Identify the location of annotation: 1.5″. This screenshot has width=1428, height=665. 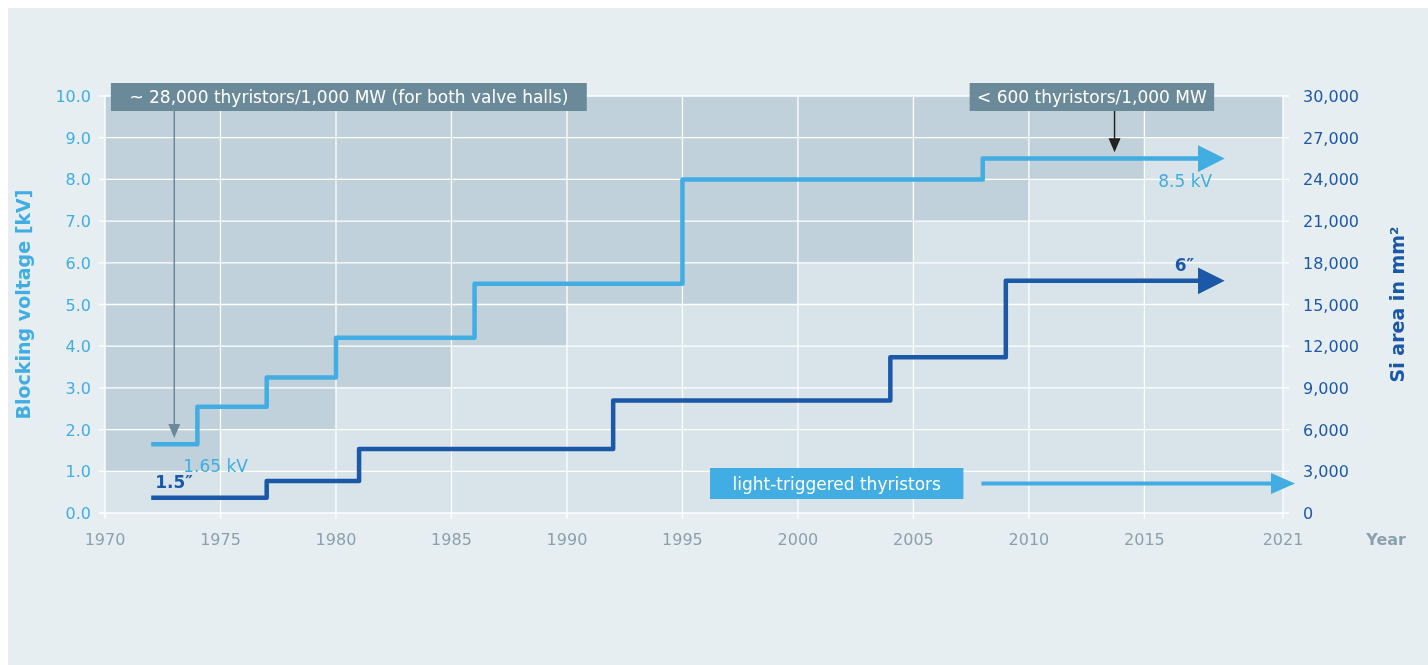
(174, 481).